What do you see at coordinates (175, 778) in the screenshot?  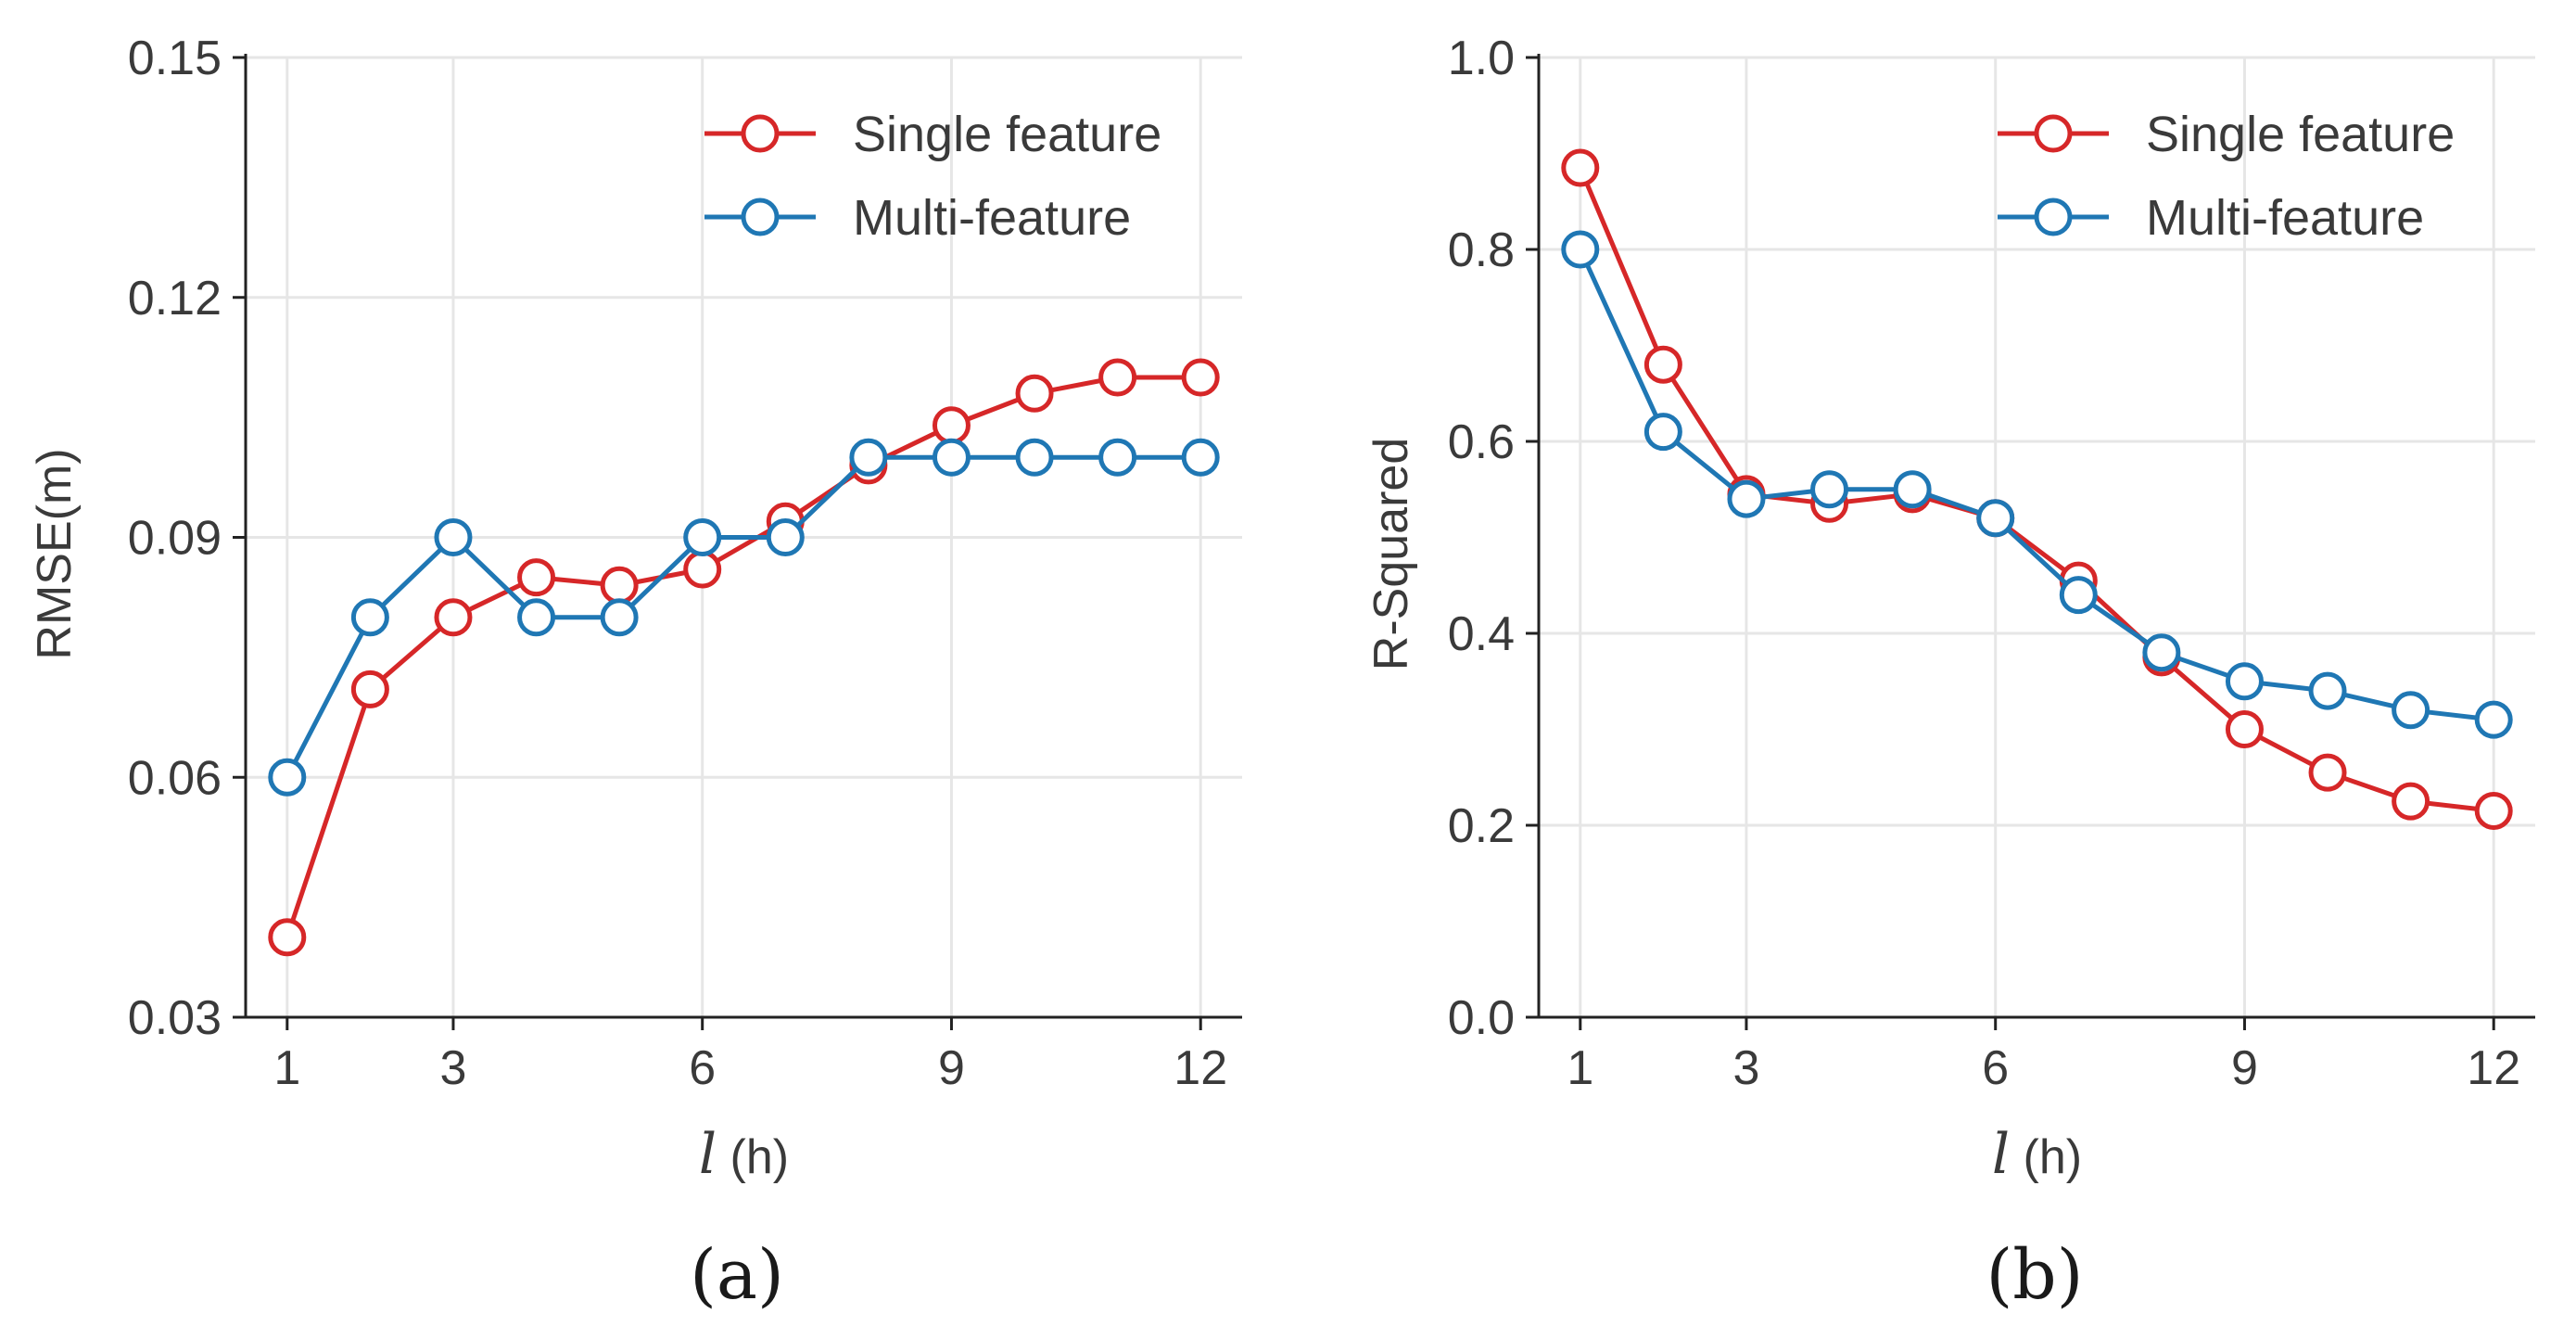 I see `y-tick-label: 0.06` at bounding box center [175, 778].